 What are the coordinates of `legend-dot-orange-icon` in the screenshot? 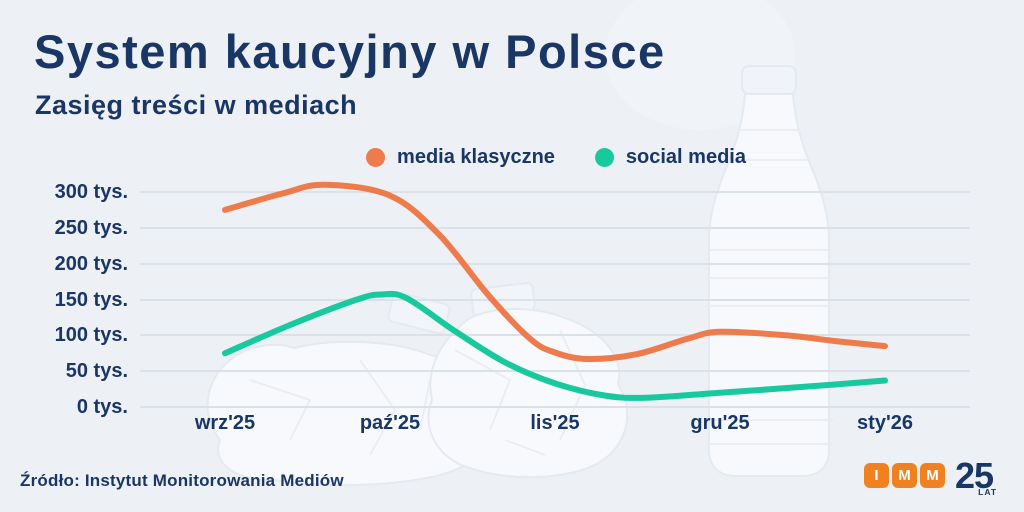 It's located at (376, 157).